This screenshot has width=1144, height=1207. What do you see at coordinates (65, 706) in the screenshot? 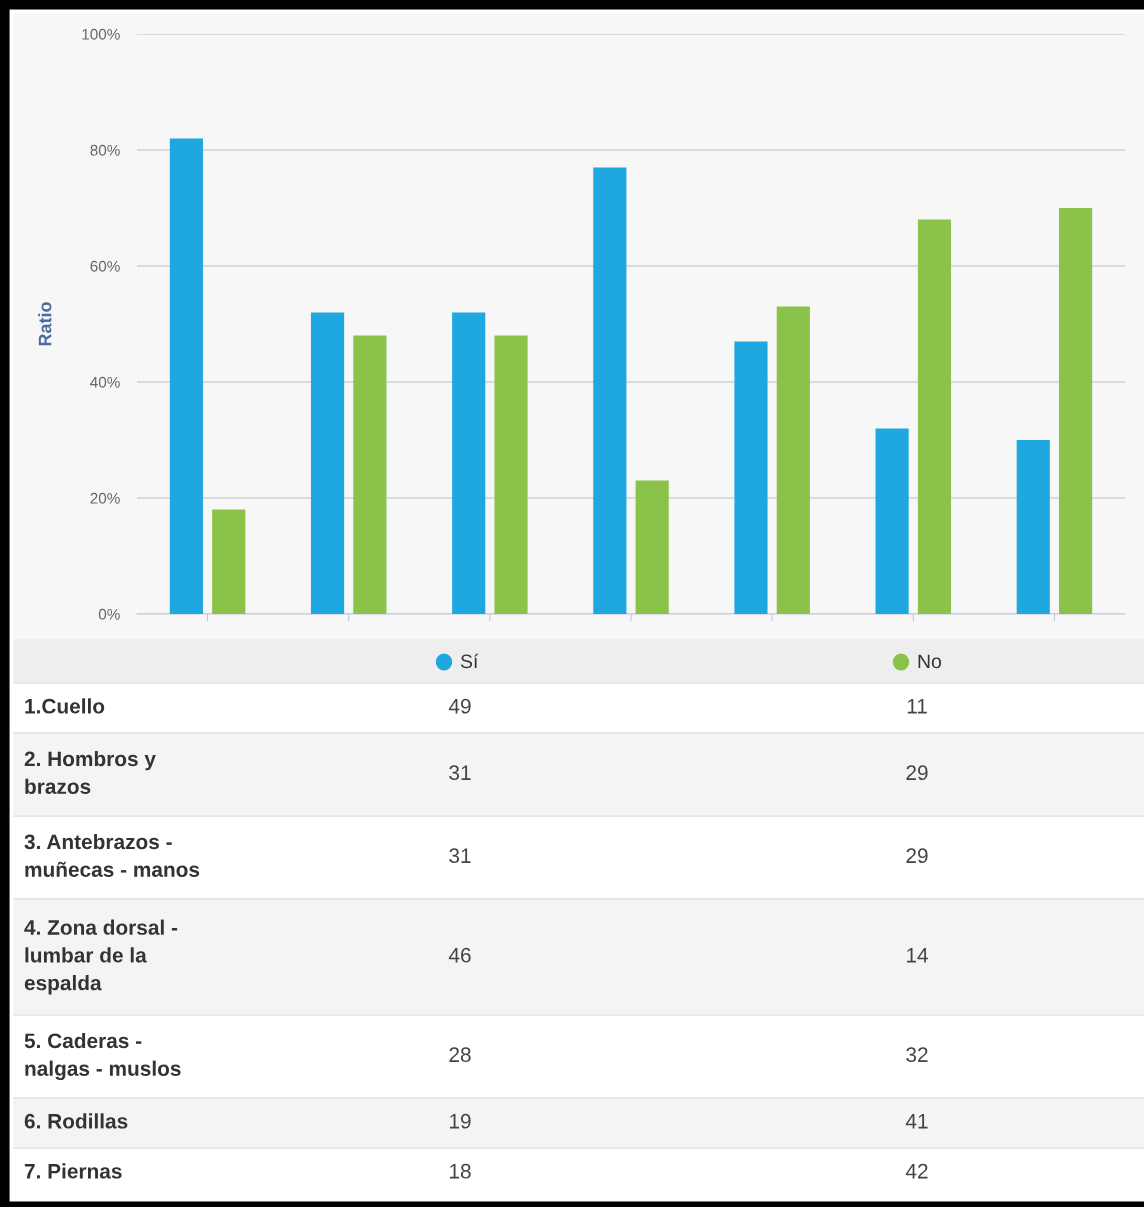
I see `text: 1.Cuello` at bounding box center [65, 706].